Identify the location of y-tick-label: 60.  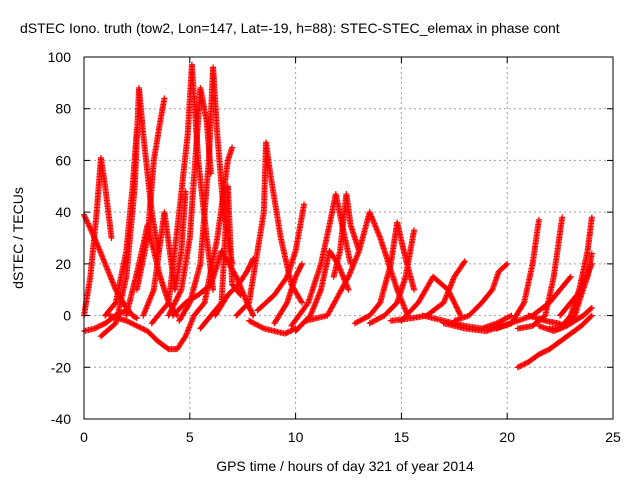
(63, 160).